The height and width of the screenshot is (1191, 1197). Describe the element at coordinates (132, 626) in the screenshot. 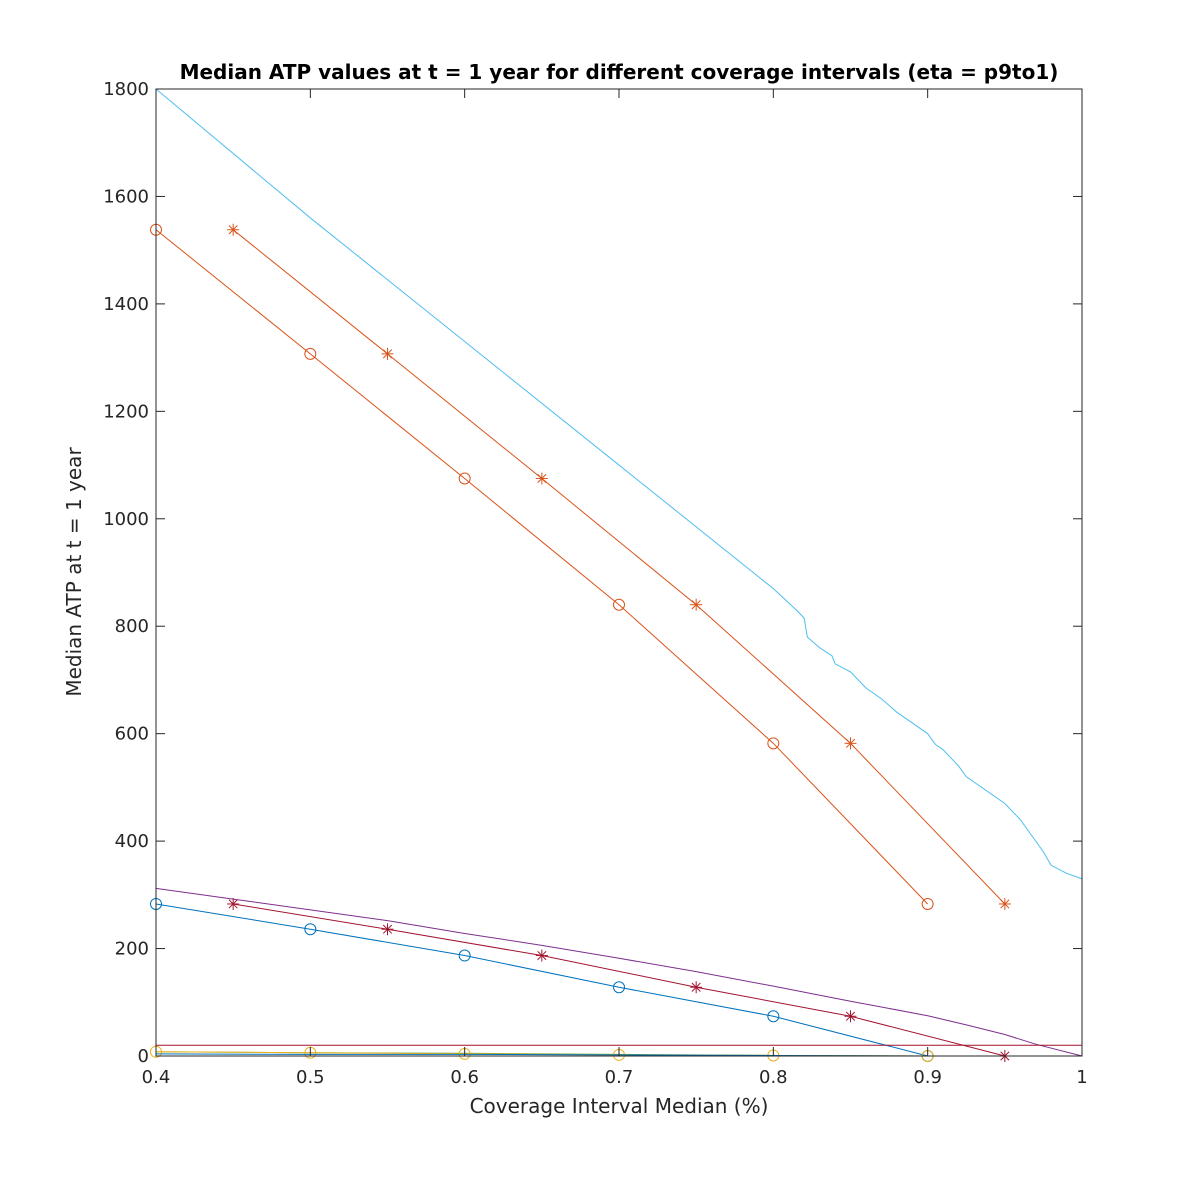

I see `y-tick-label: 800` at that location.